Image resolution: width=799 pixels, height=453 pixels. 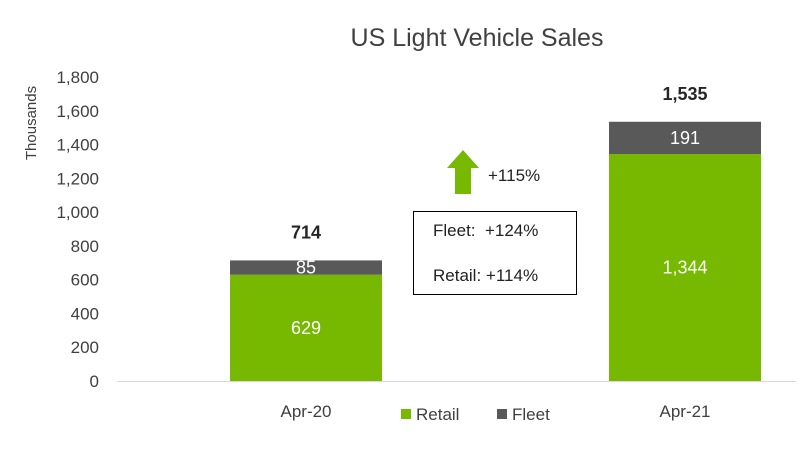 I want to click on bar-value-label: 191, so click(x=685, y=138).